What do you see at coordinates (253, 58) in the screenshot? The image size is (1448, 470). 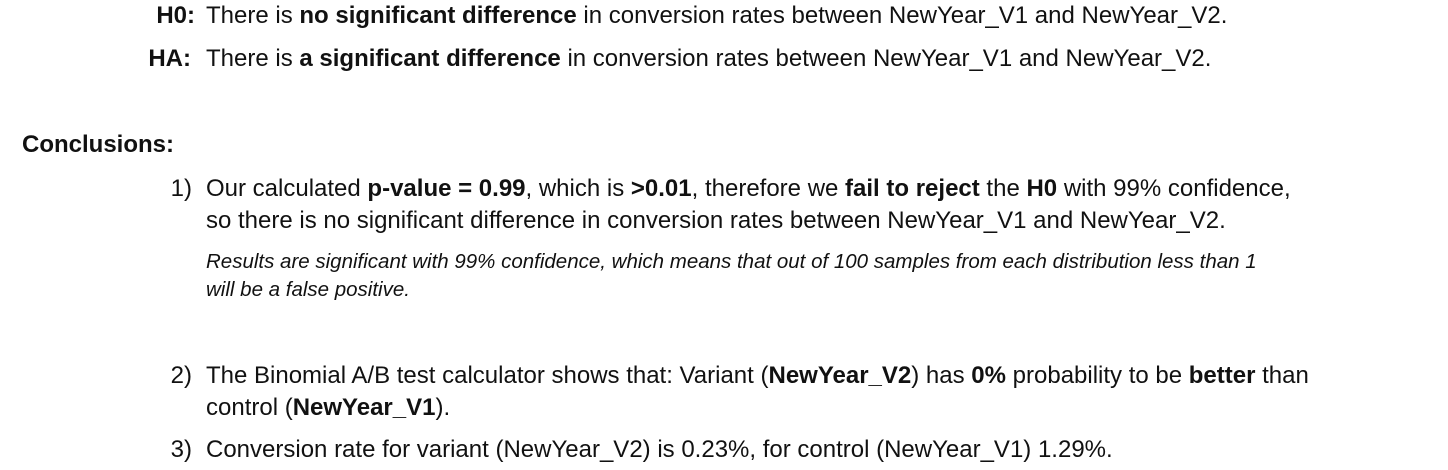 I see `ha-text-pre: There is` at bounding box center [253, 58].